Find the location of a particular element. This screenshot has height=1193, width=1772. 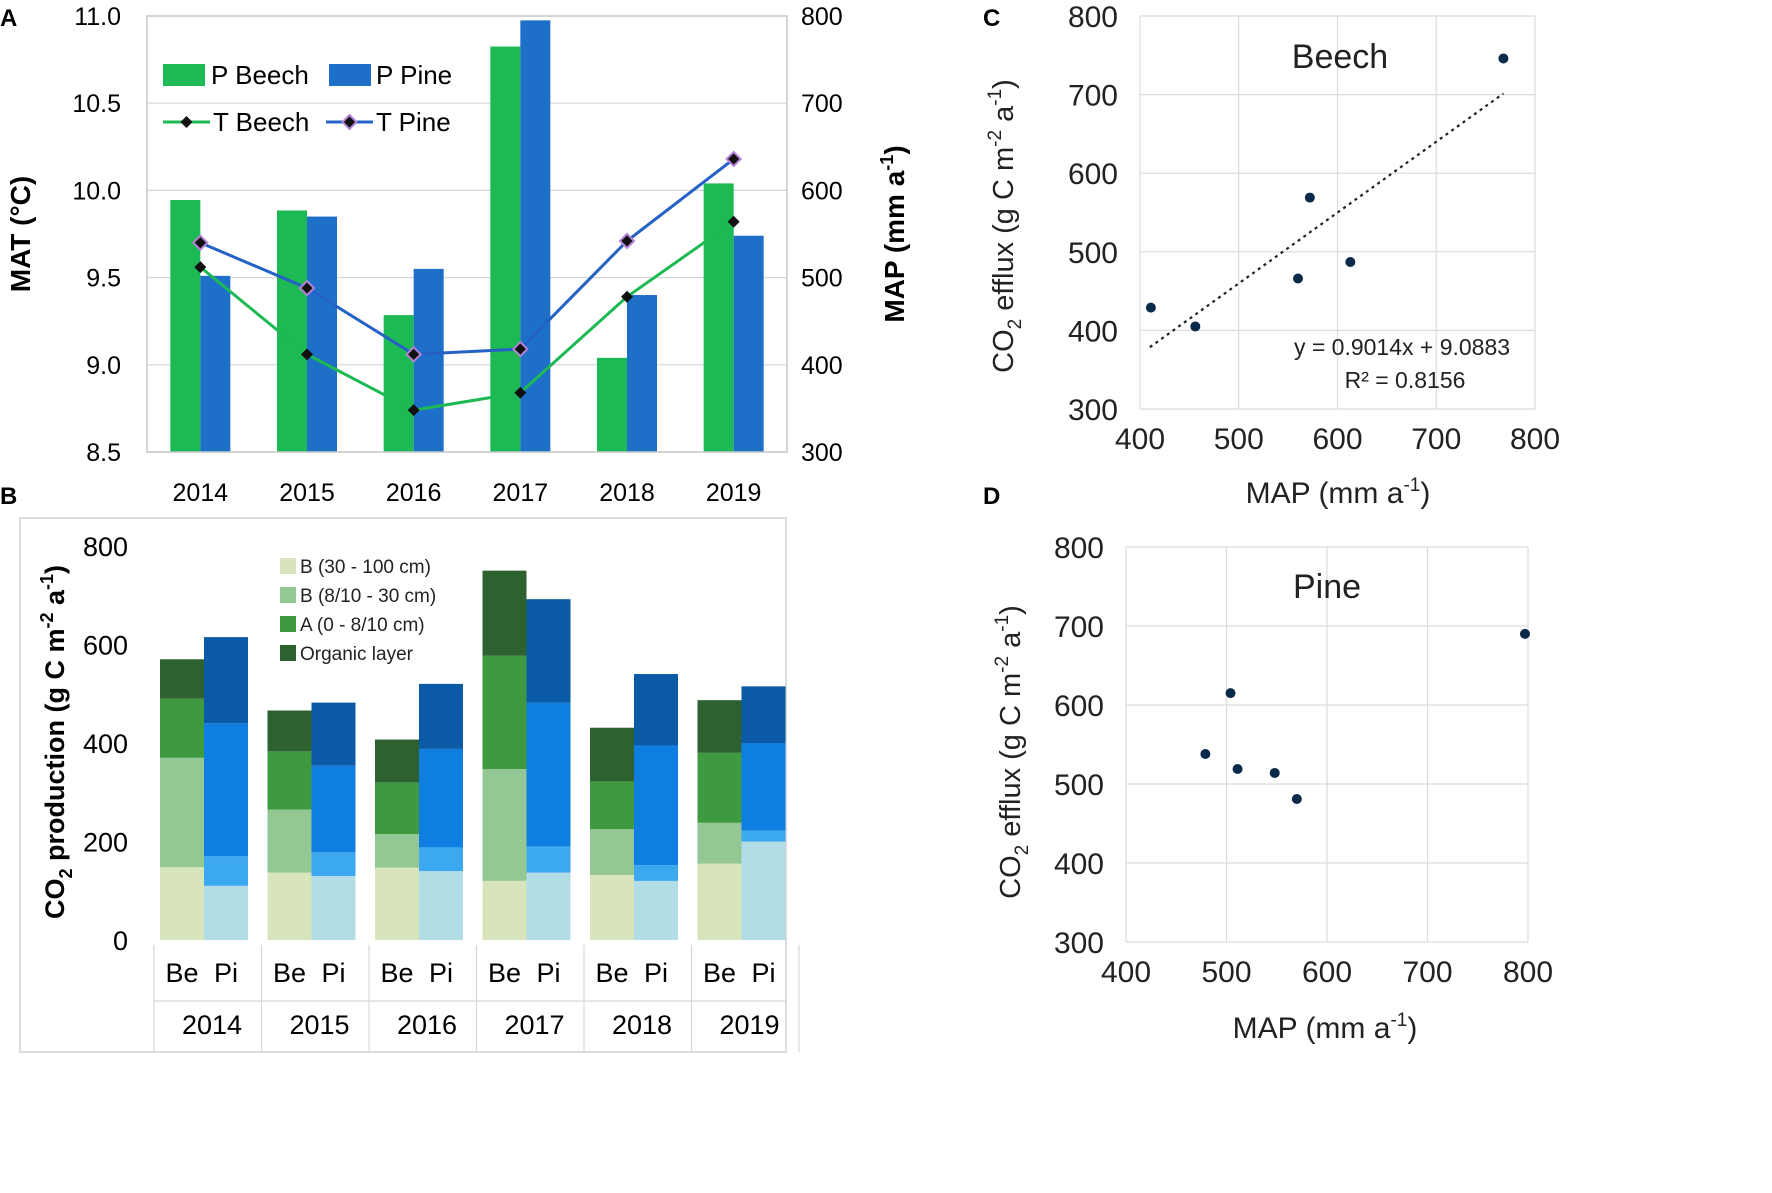

a-right-tick-label: 600 is located at coordinates (822, 191).